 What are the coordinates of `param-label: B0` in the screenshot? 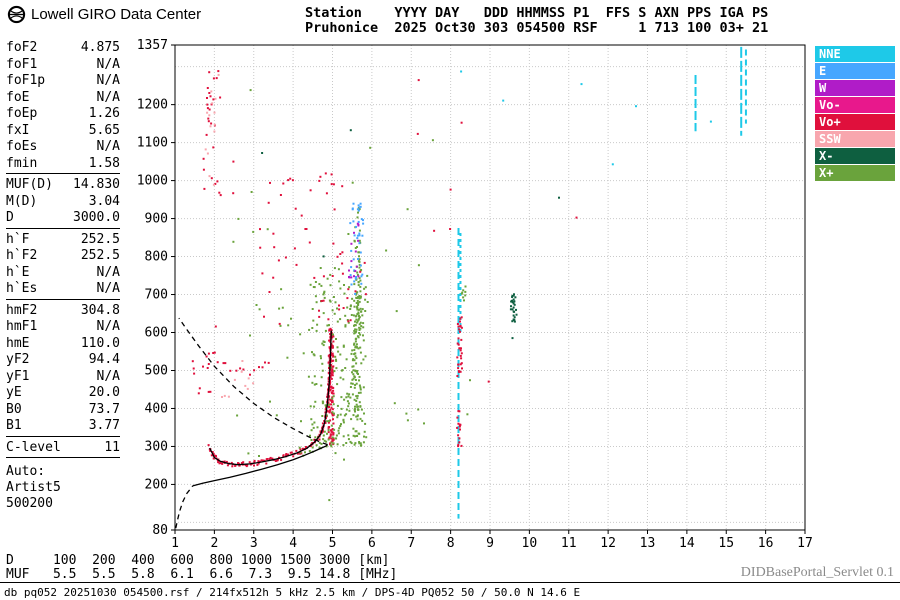 It's located at (14, 409).